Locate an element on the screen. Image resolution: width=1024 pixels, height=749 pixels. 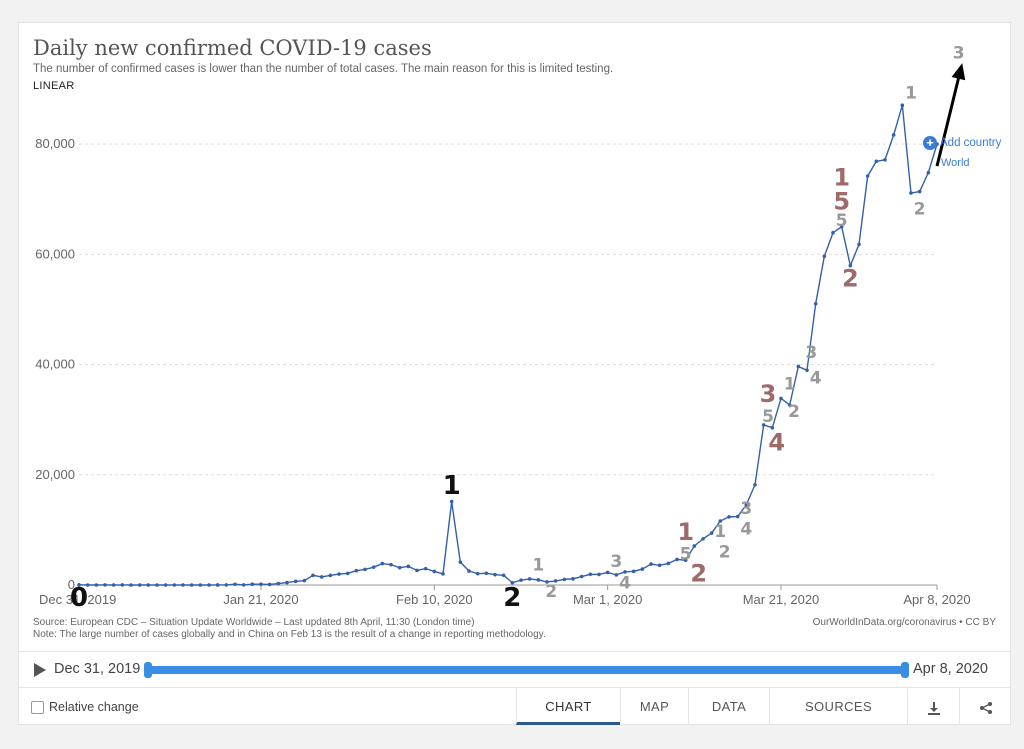
tab-data: DATA is located at coordinates (728, 706).